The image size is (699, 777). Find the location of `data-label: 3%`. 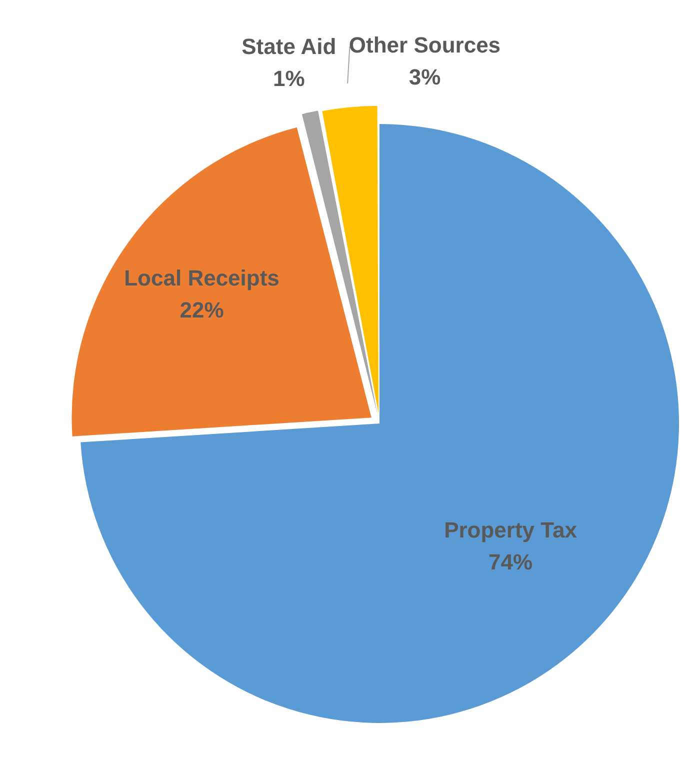

data-label: 3% is located at coordinates (424, 77).